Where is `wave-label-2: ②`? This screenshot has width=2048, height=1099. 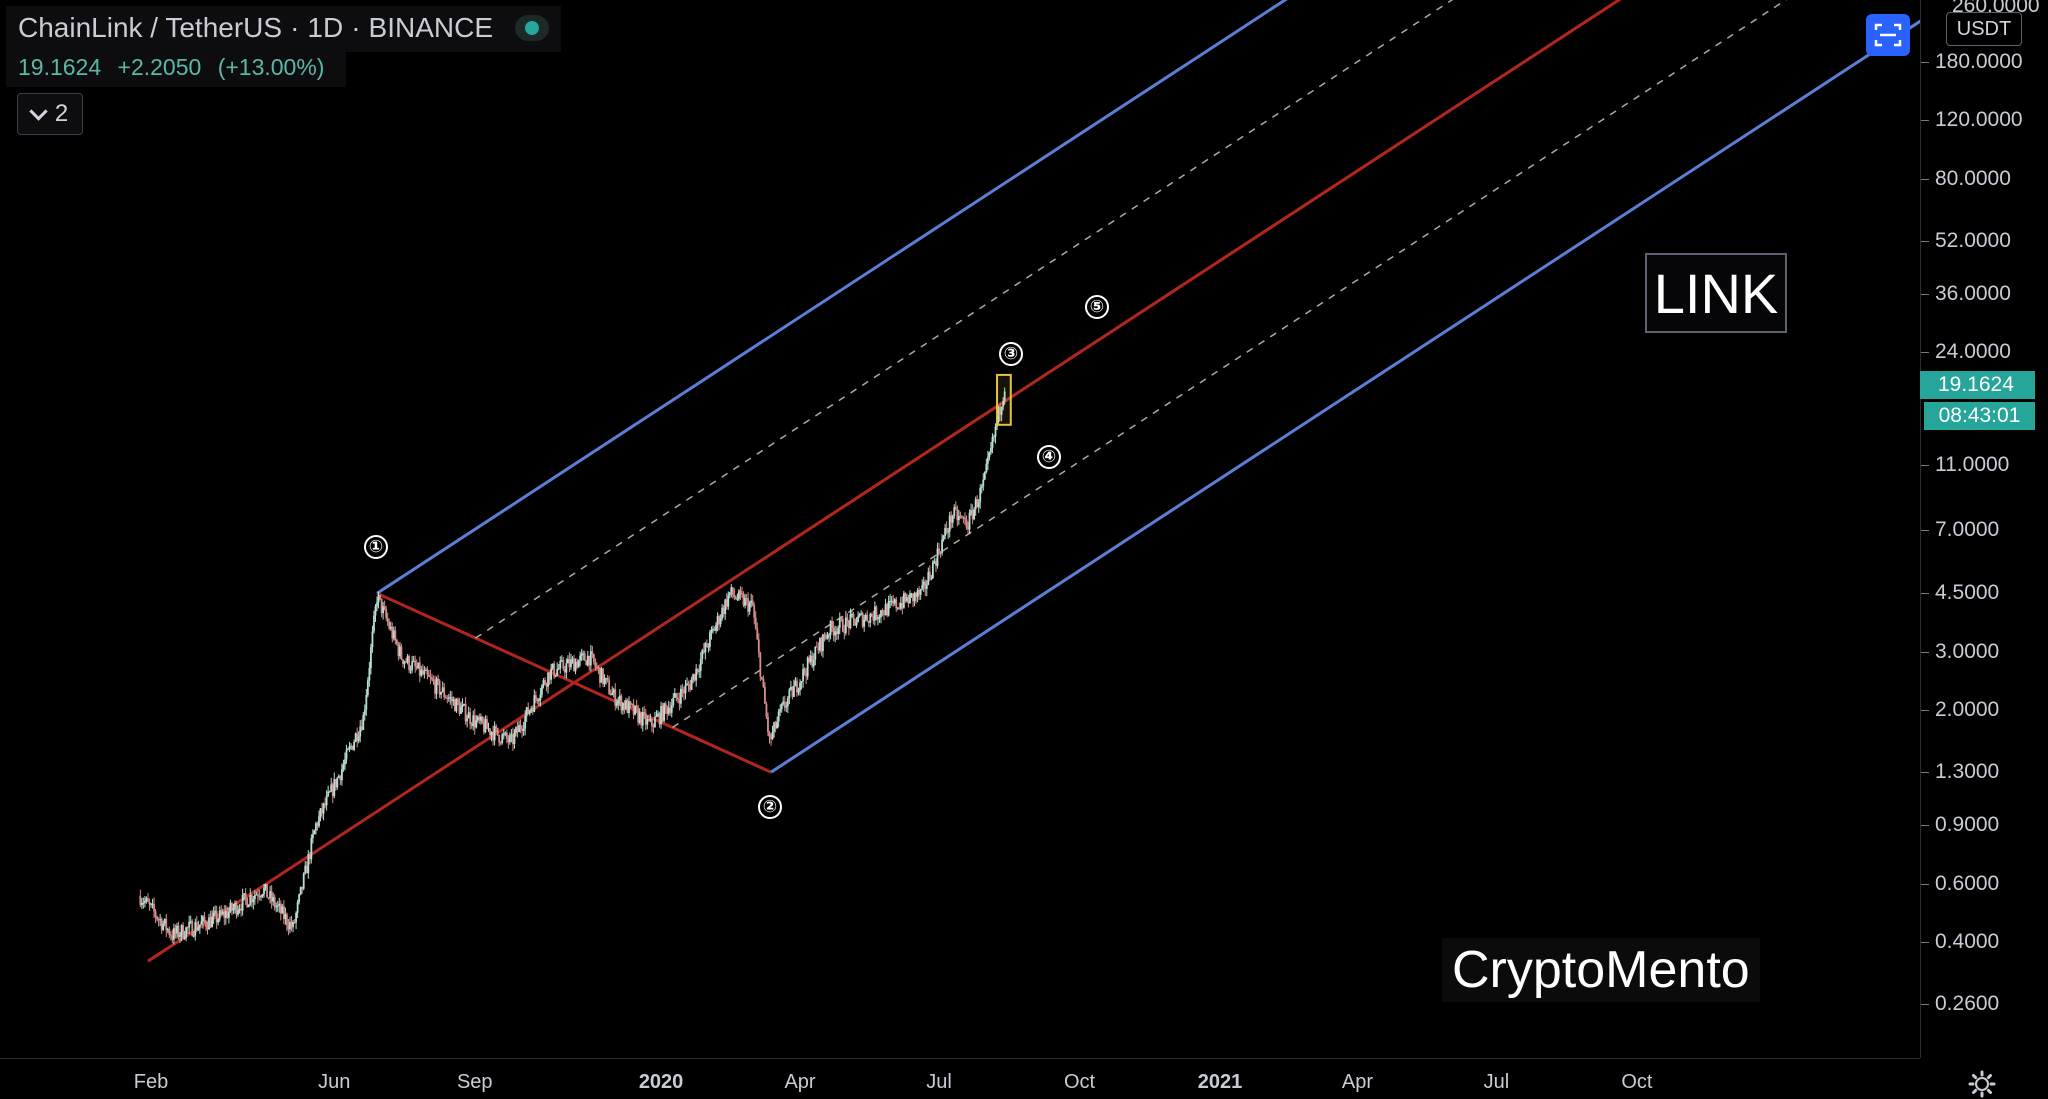 wave-label-2: ② is located at coordinates (770, 807).